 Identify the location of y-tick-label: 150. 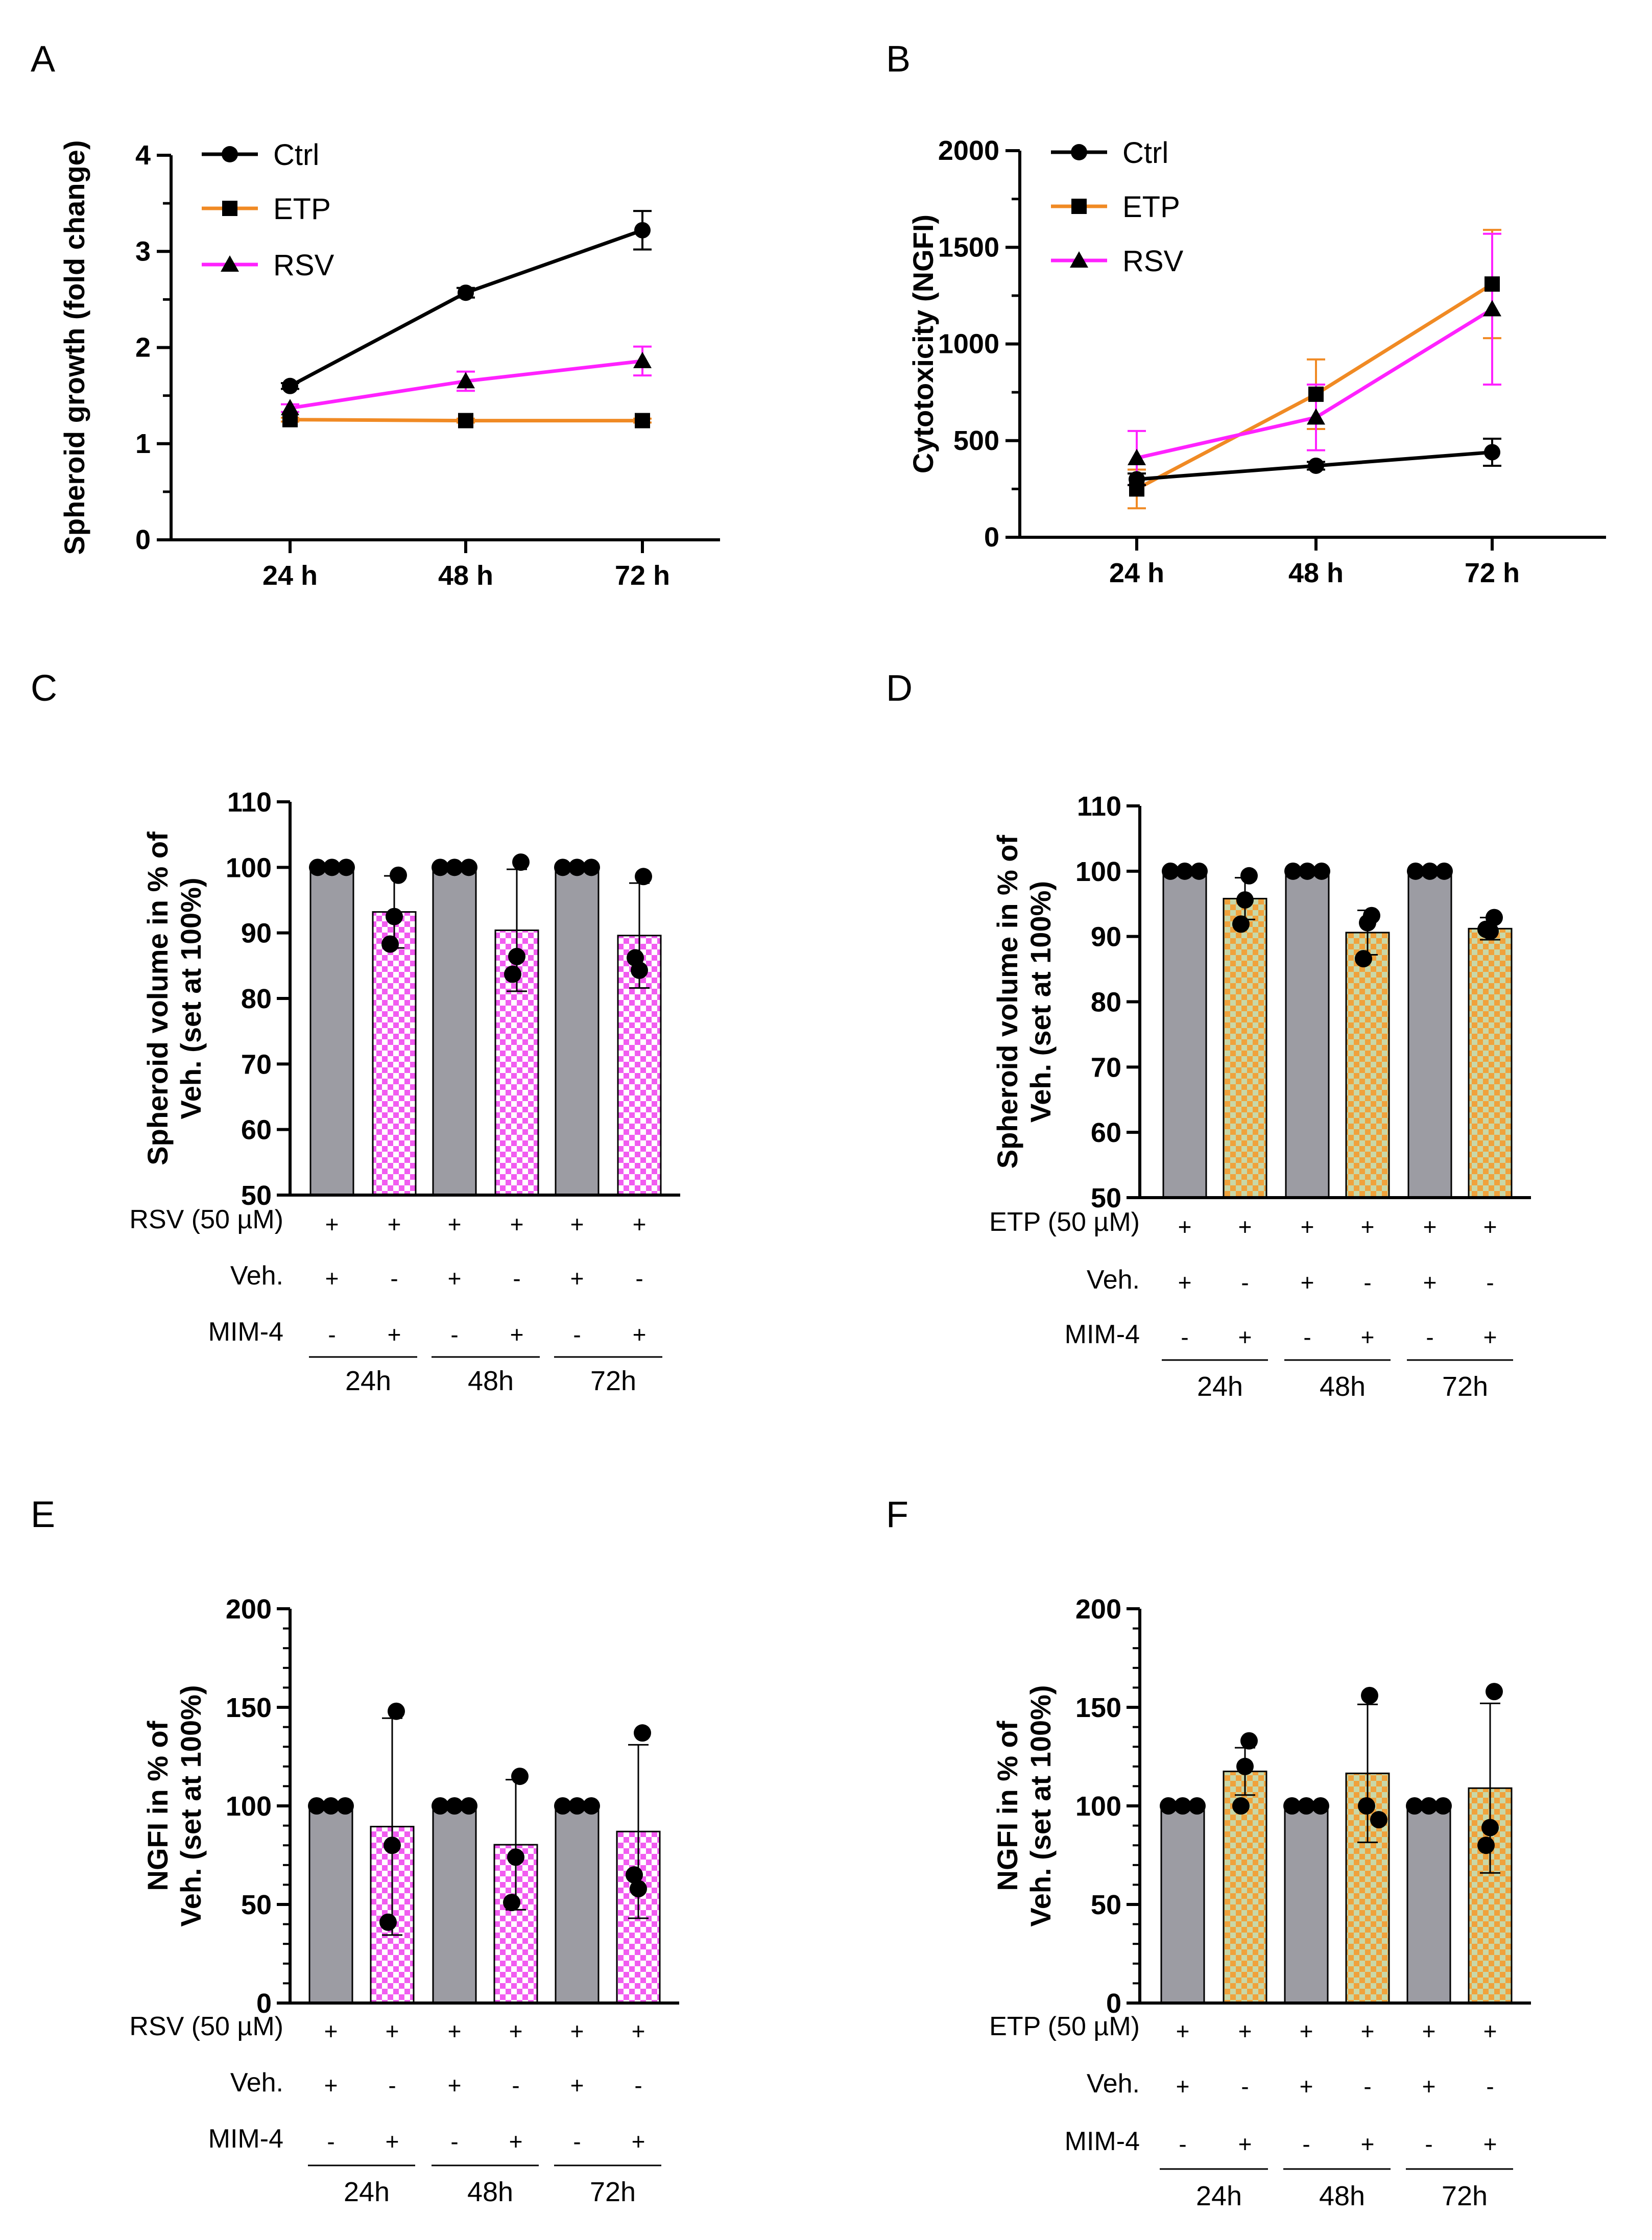
(249, 1708).